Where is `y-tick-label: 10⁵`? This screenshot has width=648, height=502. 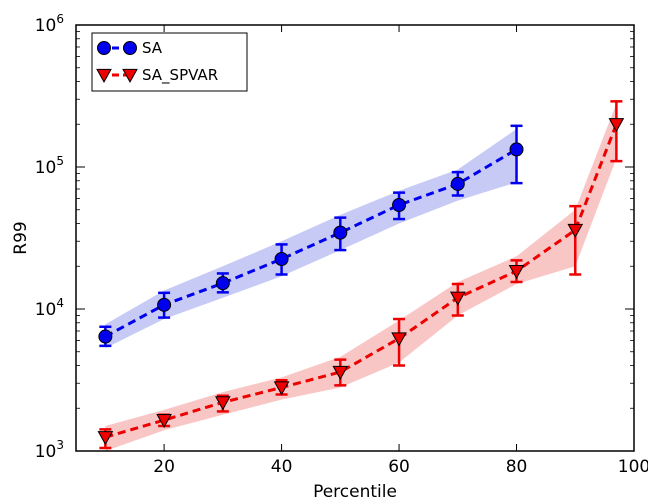 y-tick-label: 10⁵ is located at coordinates (49, 166).